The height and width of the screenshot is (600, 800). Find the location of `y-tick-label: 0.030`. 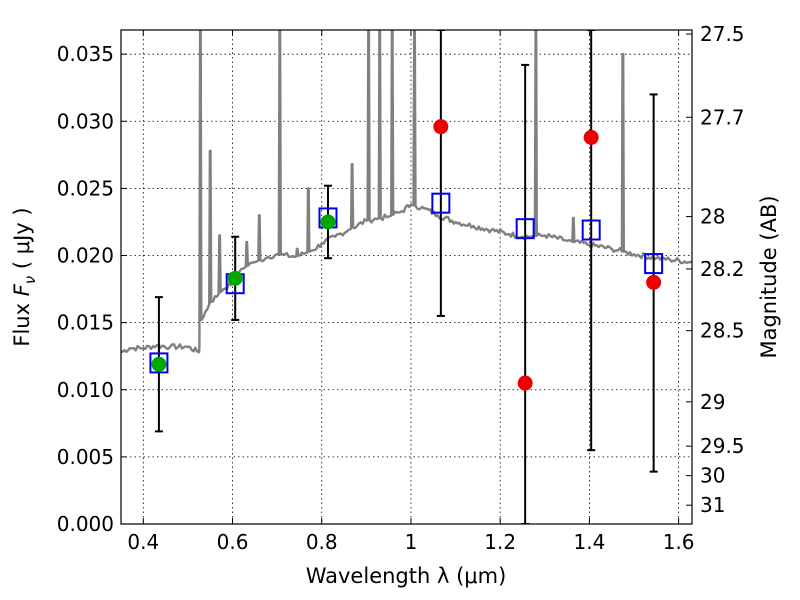

y-tick-label: 0.030 is located at coordinates (85, 121).